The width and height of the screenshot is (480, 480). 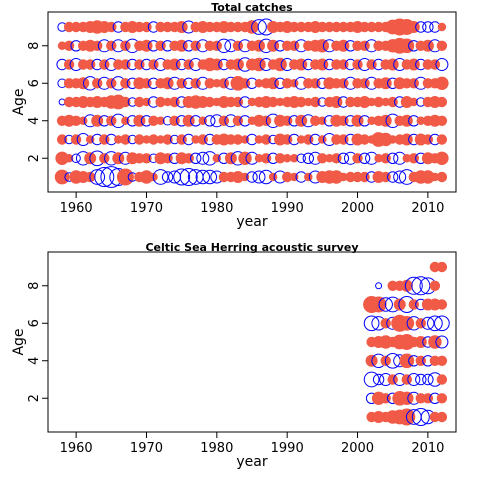 I want to click on bubble-age5-1994, so click(x=315, y=102).